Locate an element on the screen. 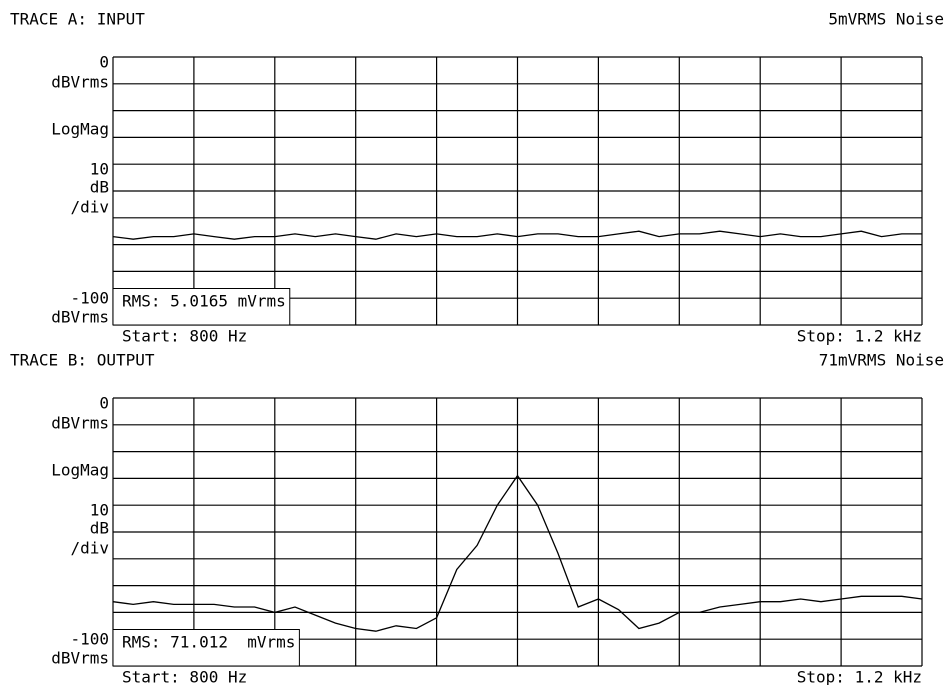 The height and width of the screenshot is (685, 947). trace is located at coordinates (517, 235).